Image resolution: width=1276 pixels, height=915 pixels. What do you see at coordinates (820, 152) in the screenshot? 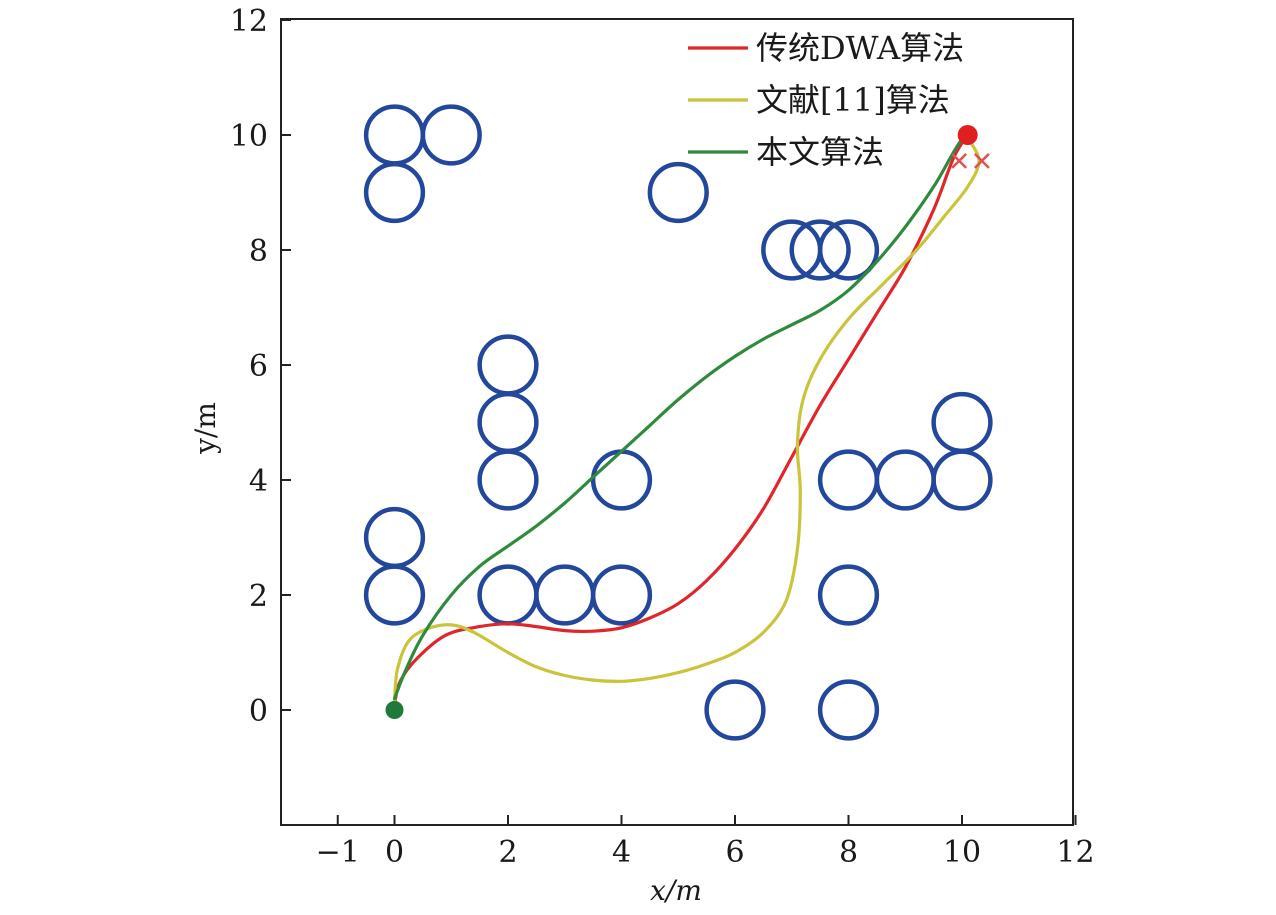
I see `legend-label: 本文算法` at bounding box center [820, 152].